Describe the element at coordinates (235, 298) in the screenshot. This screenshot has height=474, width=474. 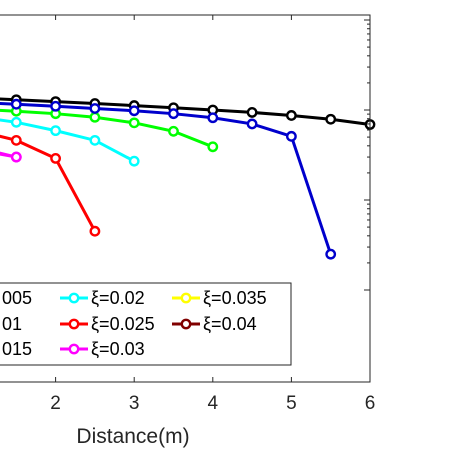
I see `legend-label-0-2: ξ=0.035` at that location.